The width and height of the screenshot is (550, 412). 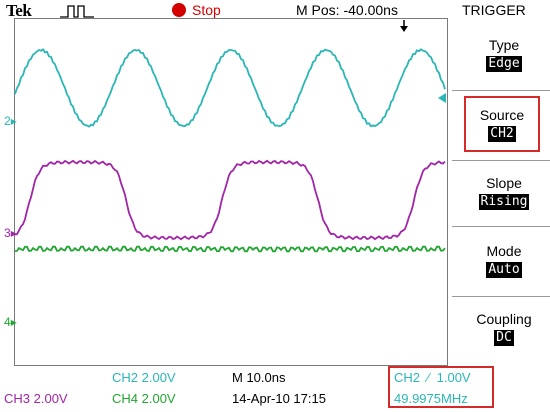 What do you see at coordinates (230, 249) in the screenshot?
I see `ch4-waveform` at bounding box center [230, 249].